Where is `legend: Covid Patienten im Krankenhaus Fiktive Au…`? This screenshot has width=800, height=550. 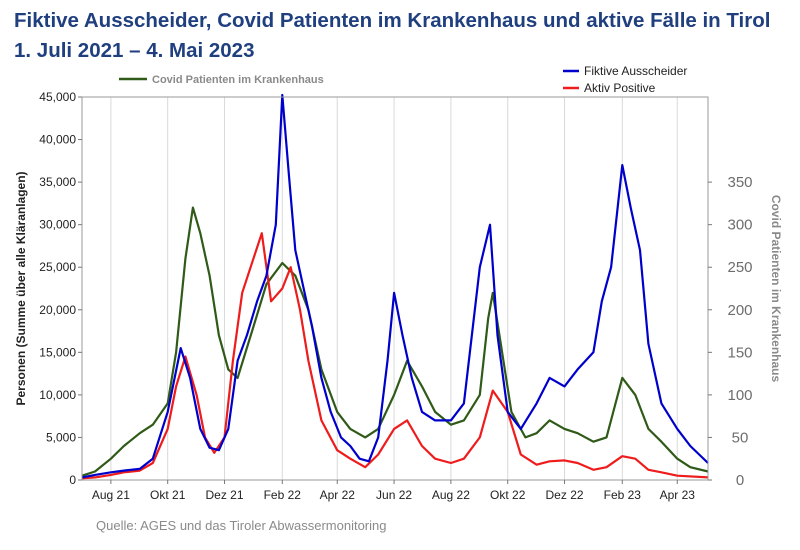
legend: Covid Patienten im Krankenhaus Fiktive Au… is located at coordinates (403, 79).